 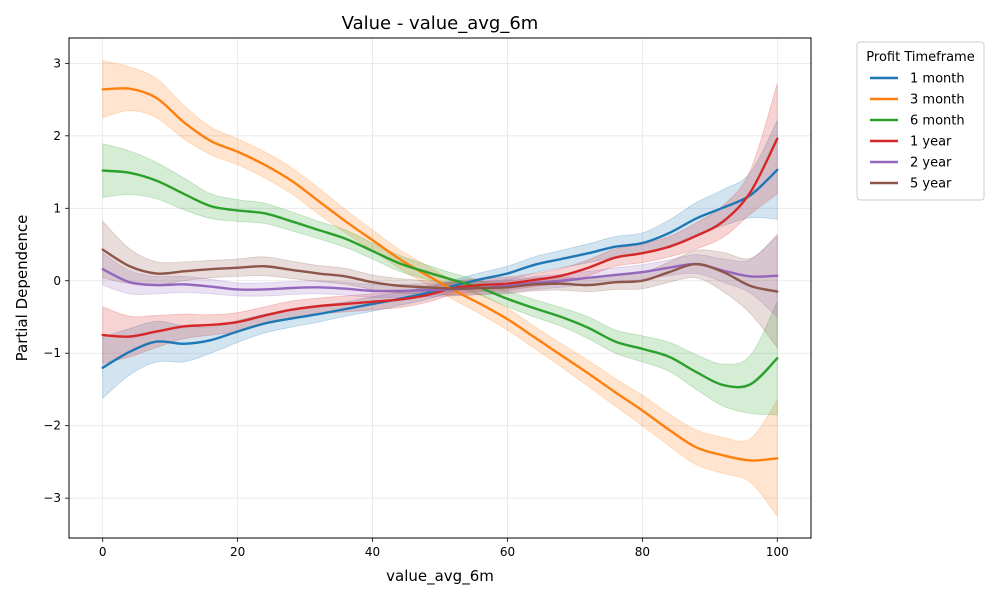 I want to click on x-tick-label: 40, so click(x=372, y=552).